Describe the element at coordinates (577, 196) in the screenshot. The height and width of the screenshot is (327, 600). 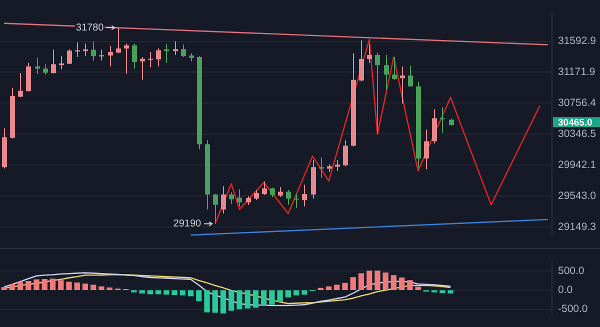
I see `y-tick-label: 29543.0` at that location.